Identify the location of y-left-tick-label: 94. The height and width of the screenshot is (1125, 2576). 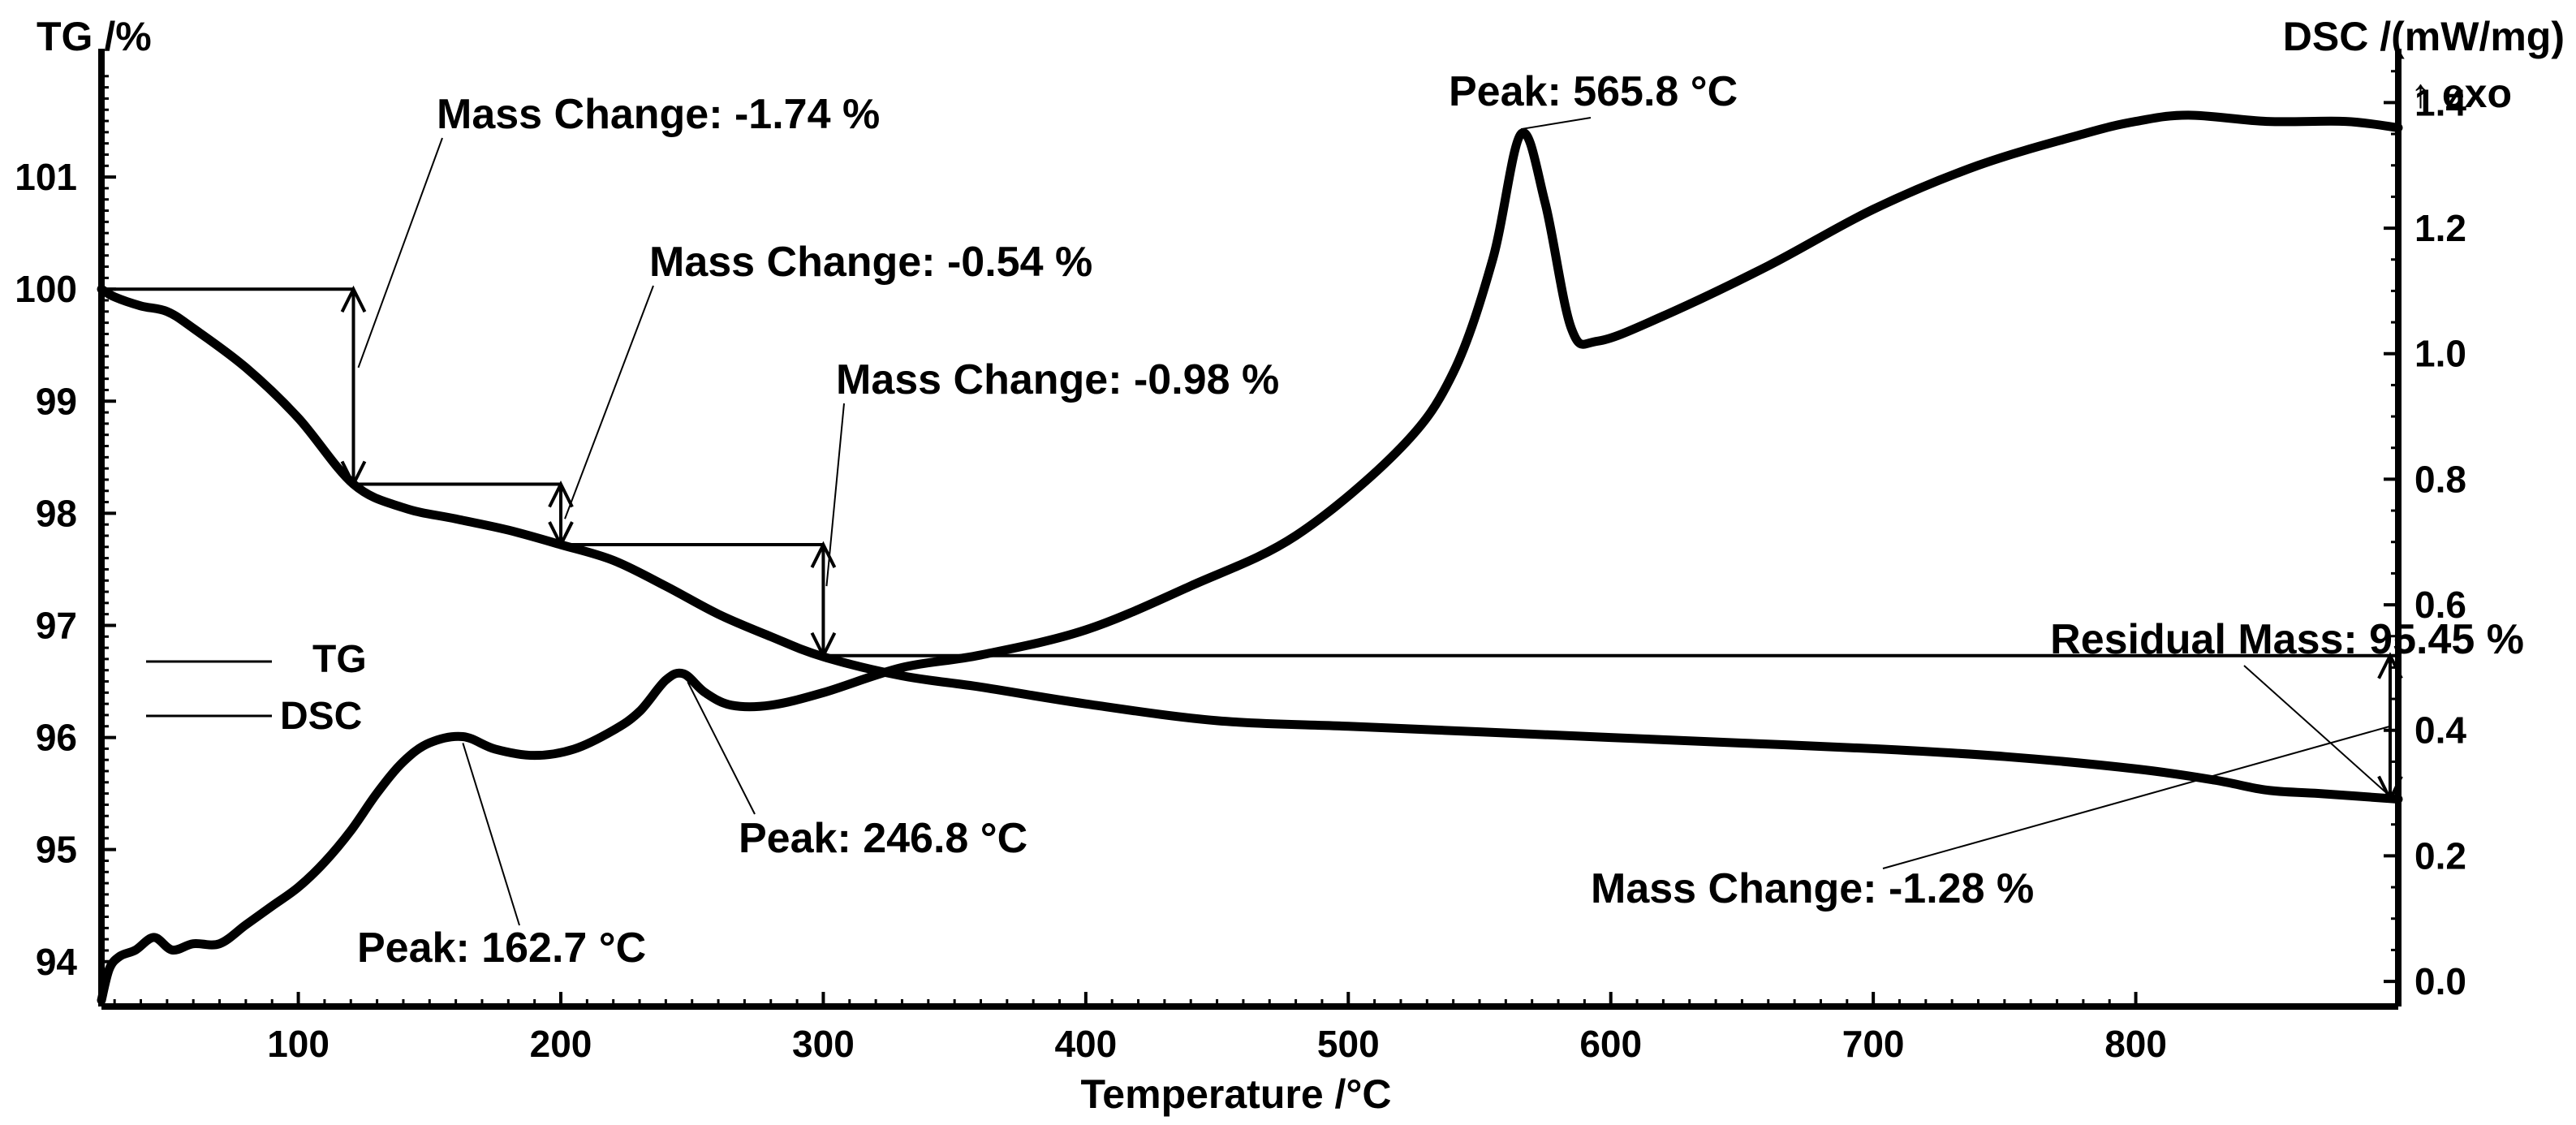
(57, 962).